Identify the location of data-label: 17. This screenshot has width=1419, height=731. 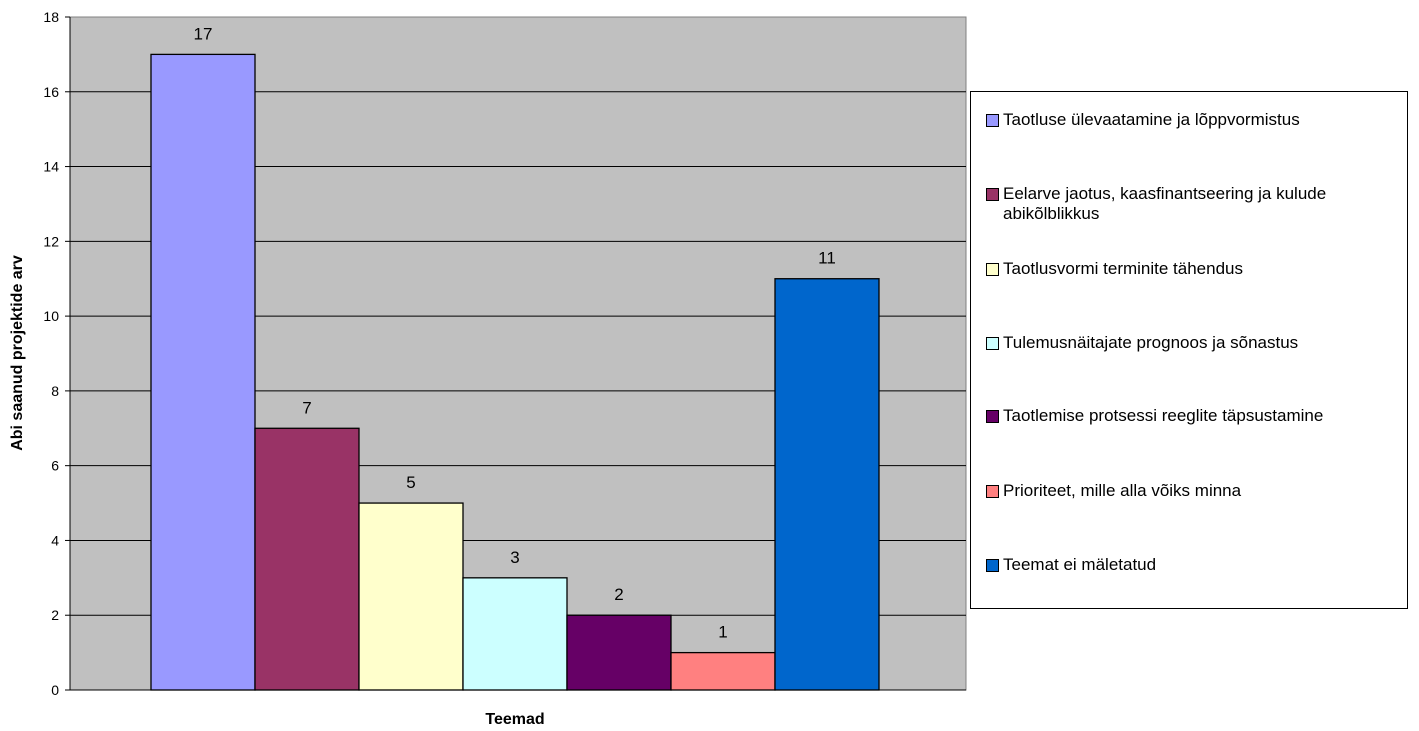
(203, 33).